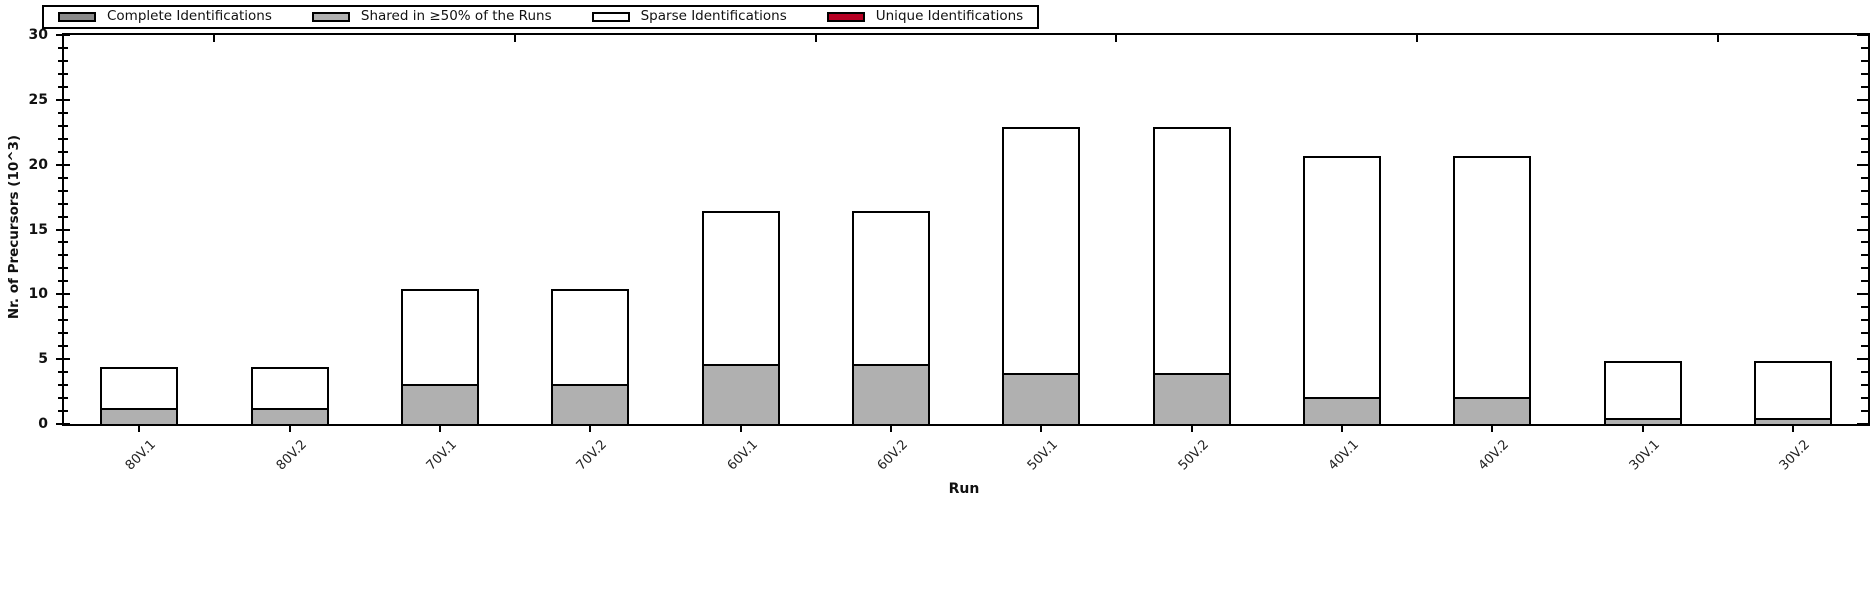 Image resolution: width=1871 pixels, height=589 pixels. I want to click on bar-40V.2, so click(1492, 229).